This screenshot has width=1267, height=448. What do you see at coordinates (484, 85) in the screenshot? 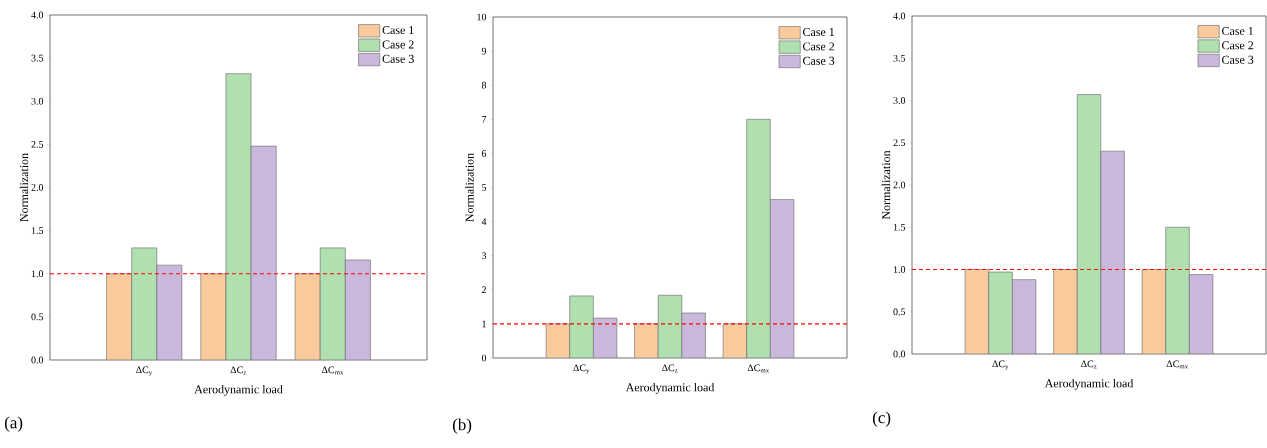
I see `y-tick-label: 8` at bounding box center [484, 85].